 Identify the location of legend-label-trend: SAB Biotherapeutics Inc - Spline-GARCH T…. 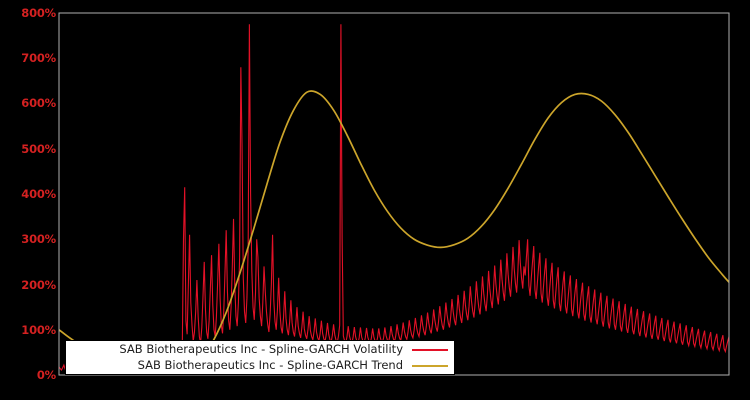
(270, 364).